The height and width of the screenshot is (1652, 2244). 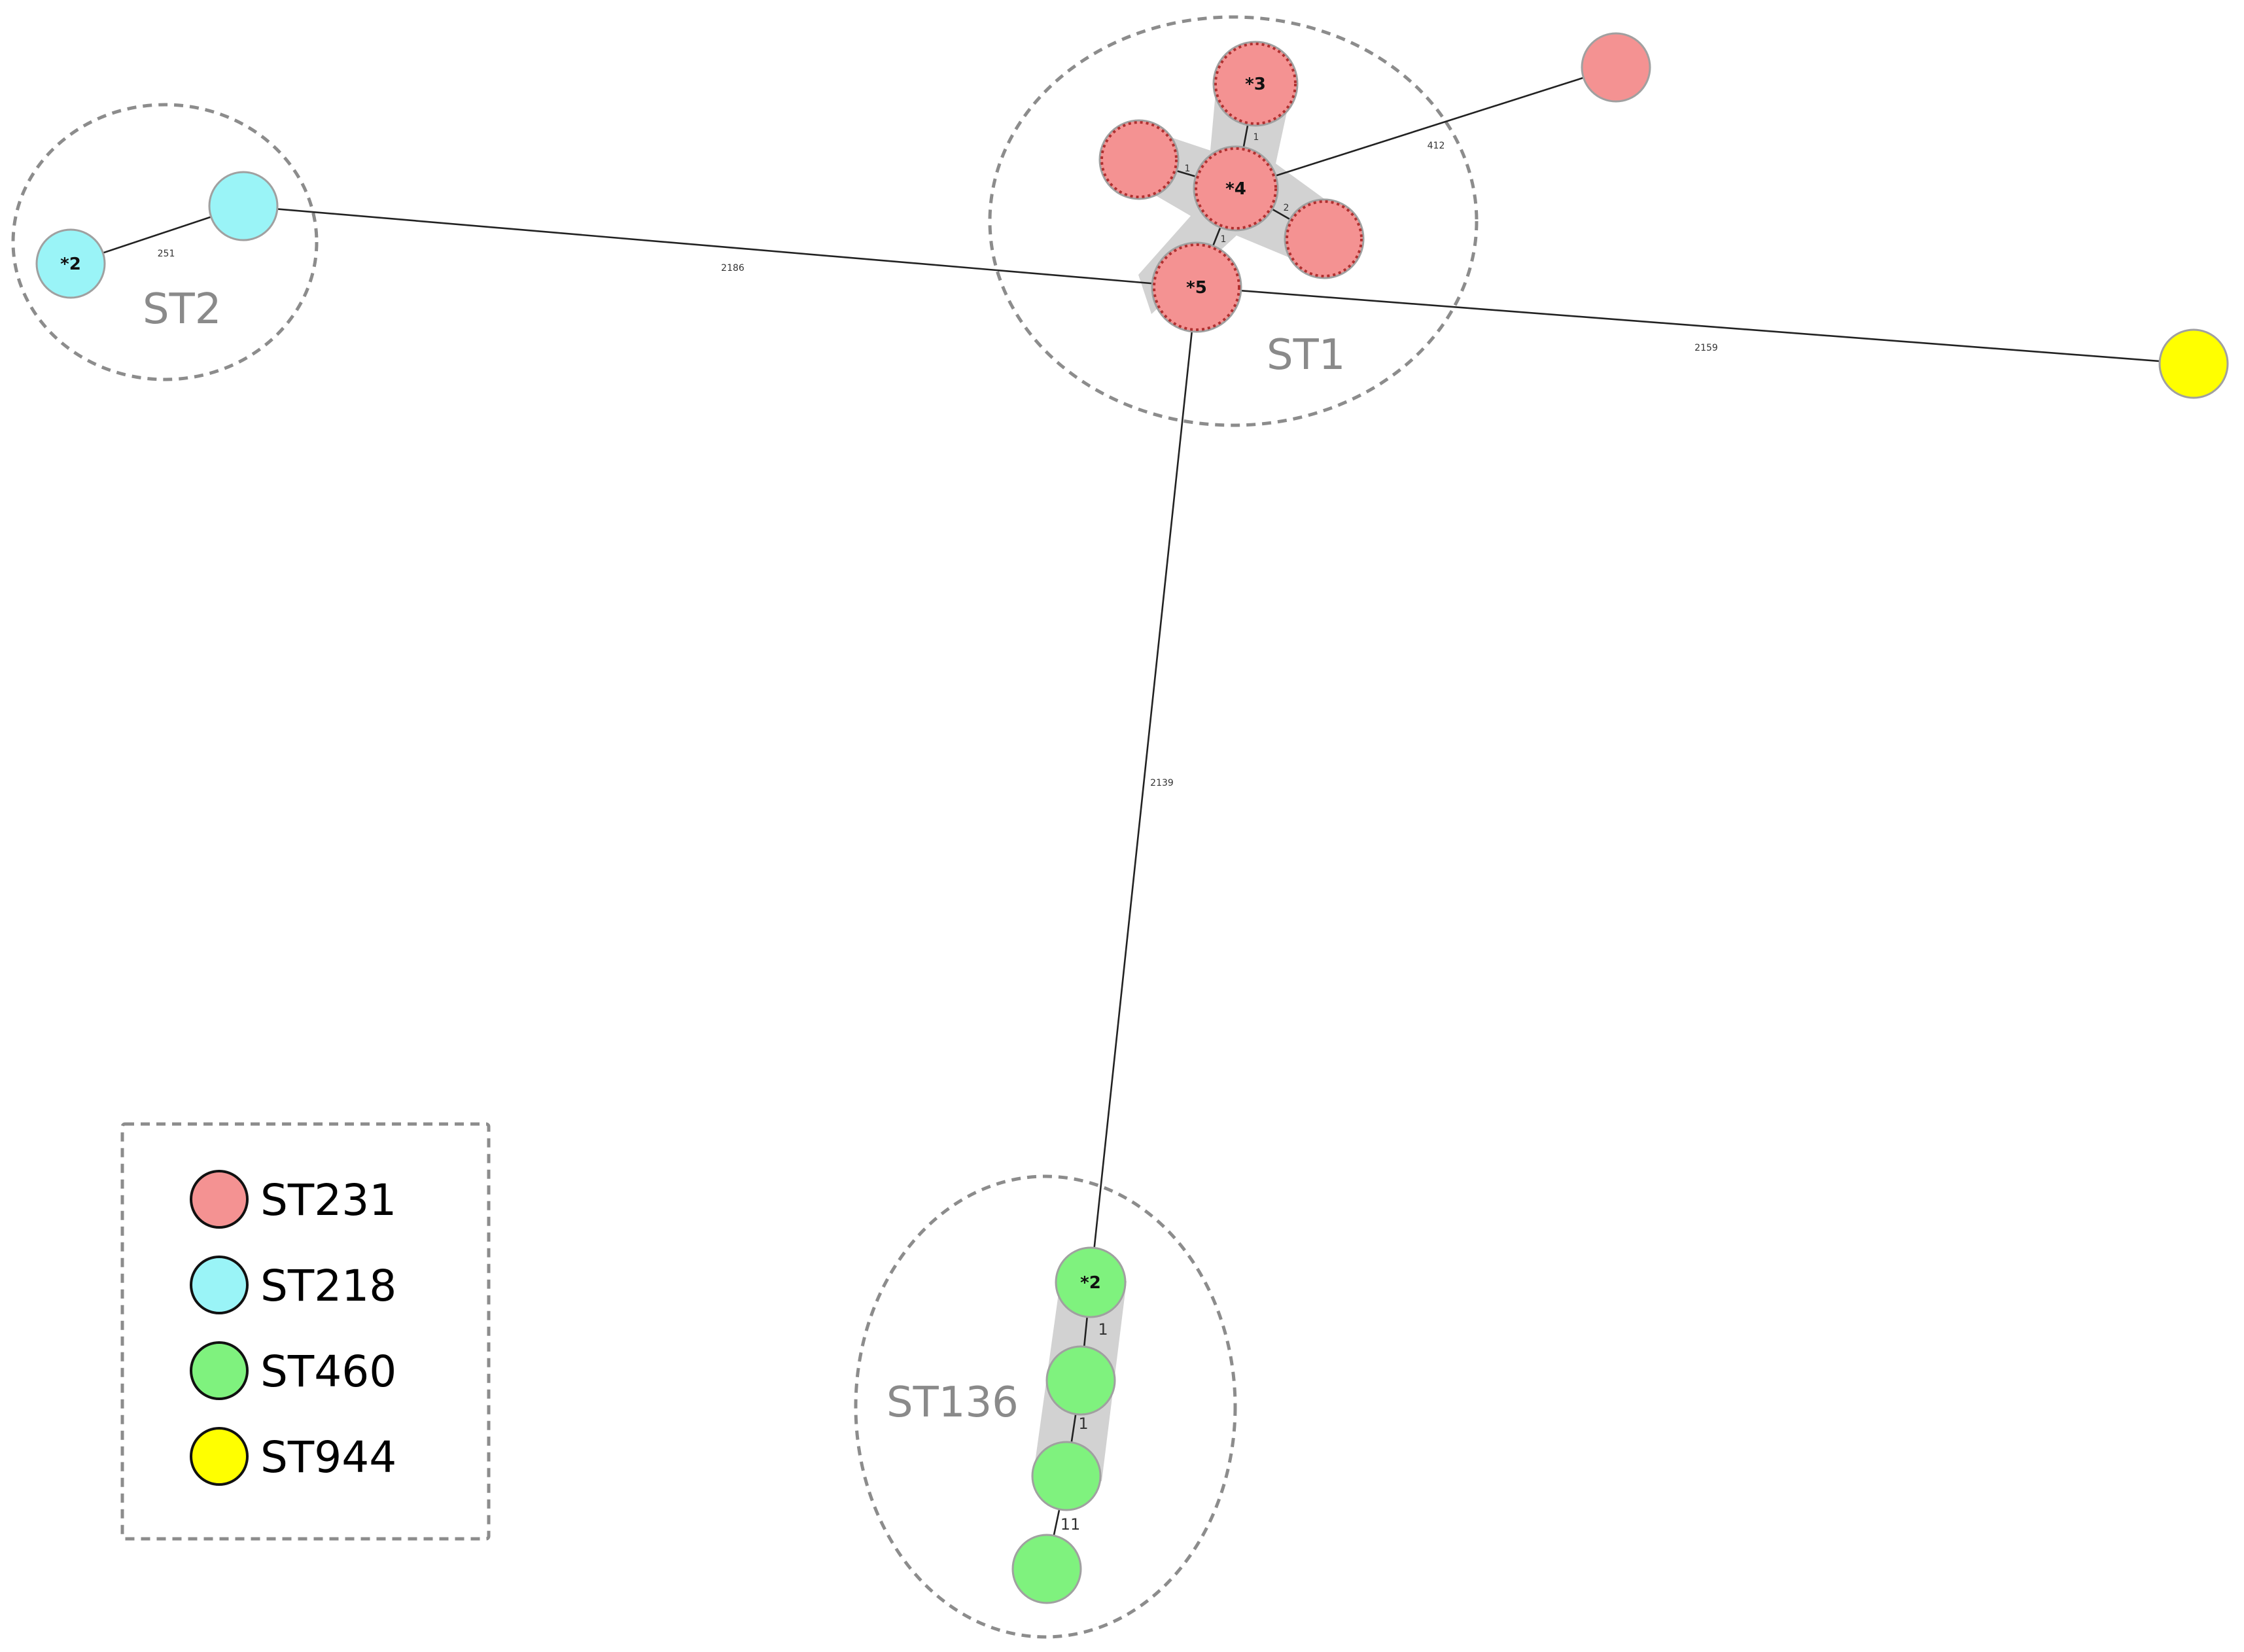 I want to click on cluster-outline-st1, so click(x=1233, y=221).